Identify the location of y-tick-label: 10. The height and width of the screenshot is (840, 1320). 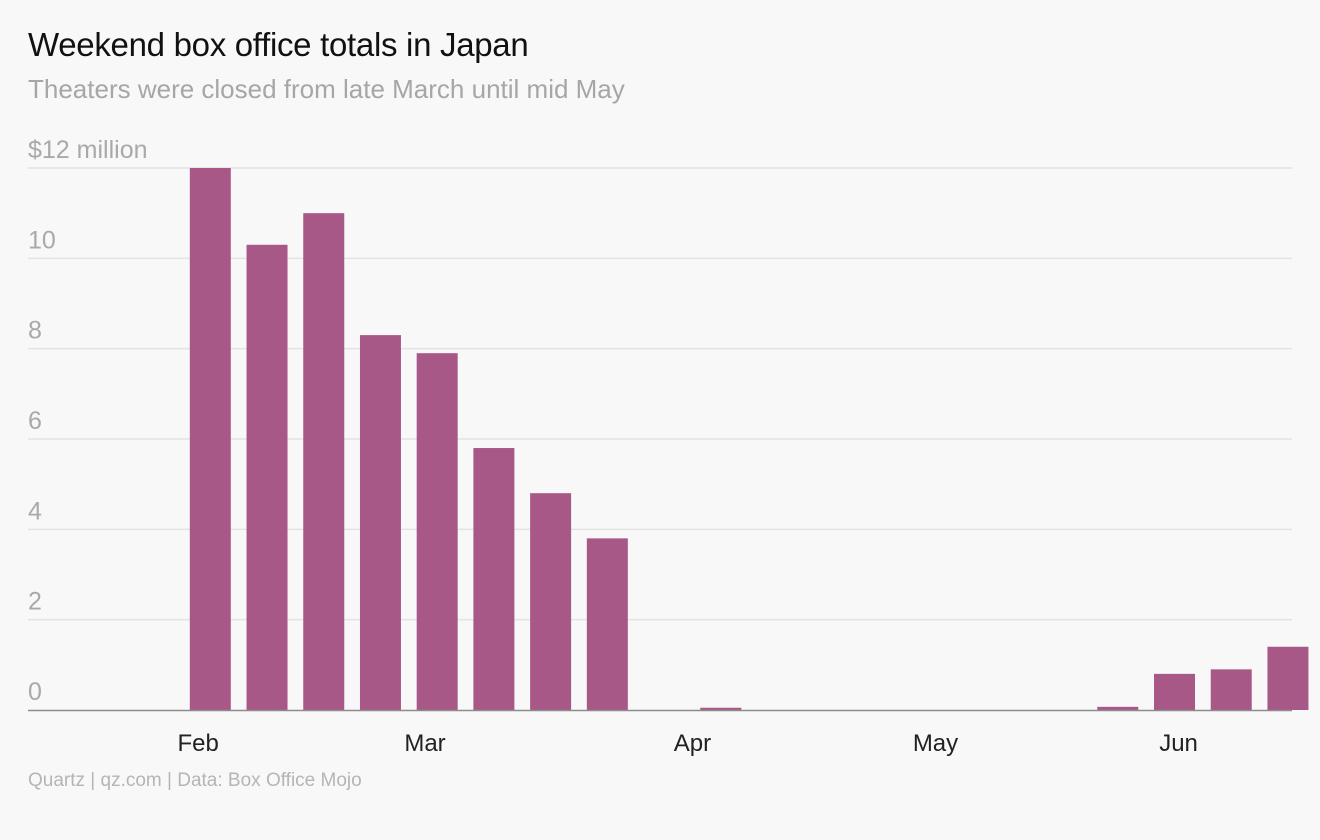
(42, 240).